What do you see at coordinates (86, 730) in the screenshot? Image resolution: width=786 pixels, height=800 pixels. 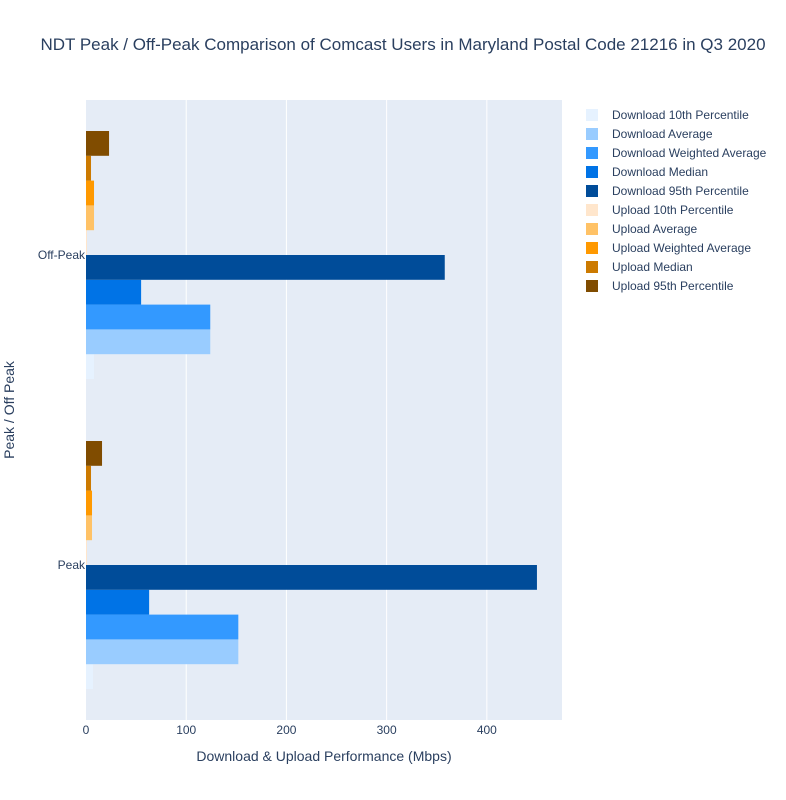 I see `x-tick-label: 0` at bounding box center [86, 730].